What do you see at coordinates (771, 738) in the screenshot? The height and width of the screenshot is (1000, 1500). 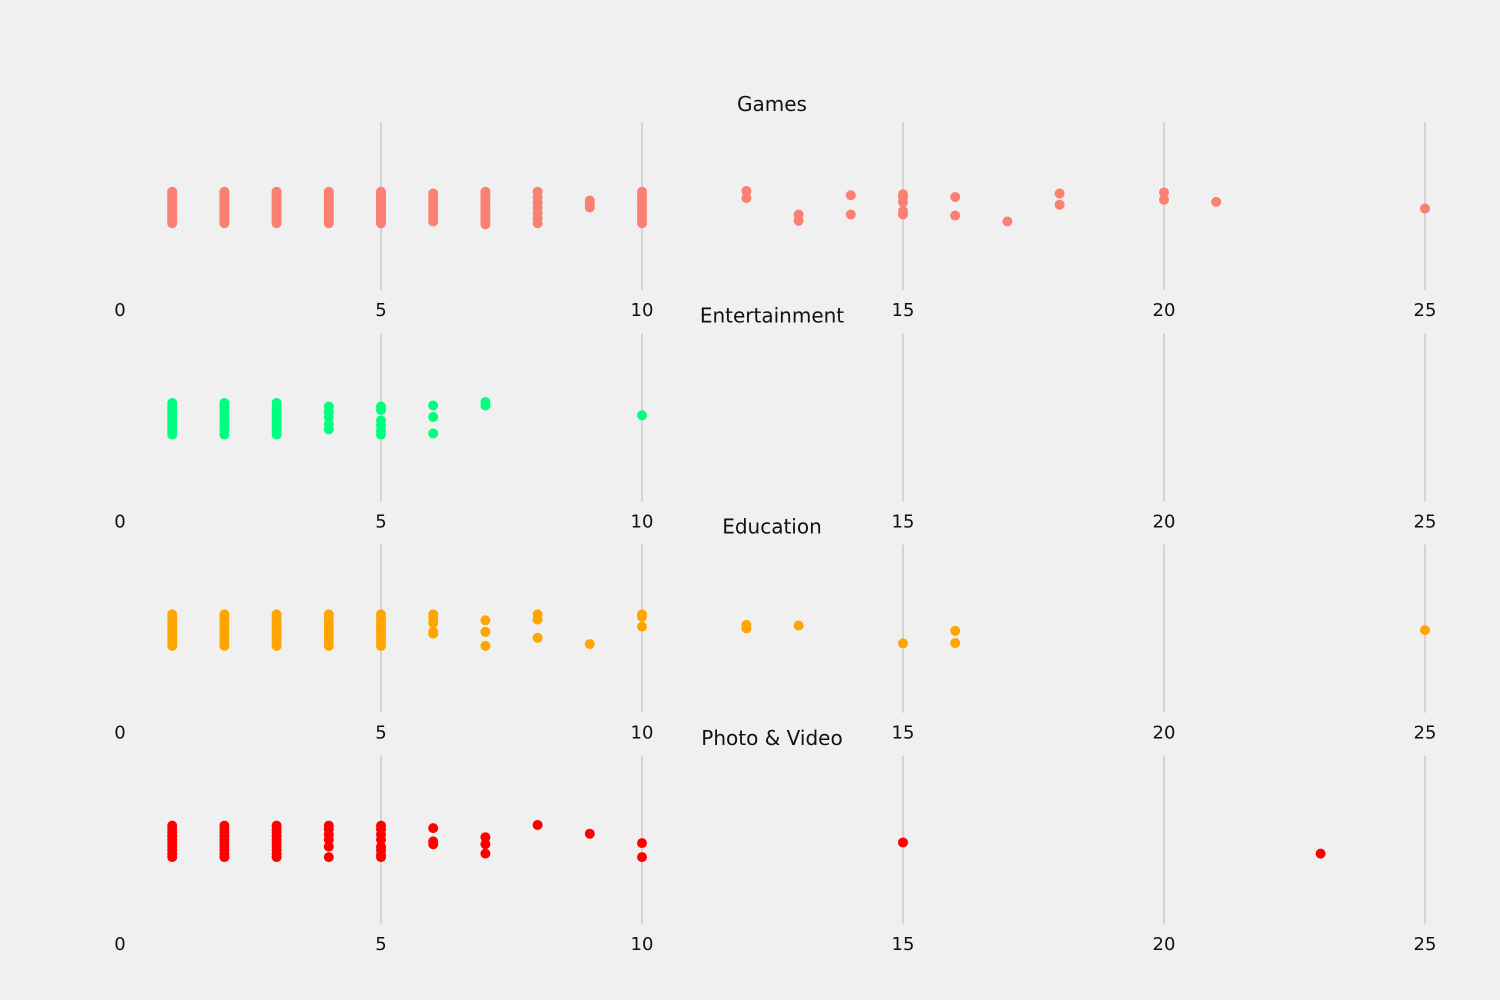 I see `panel-title: Photo & Video` at bounding box center [771, 738].